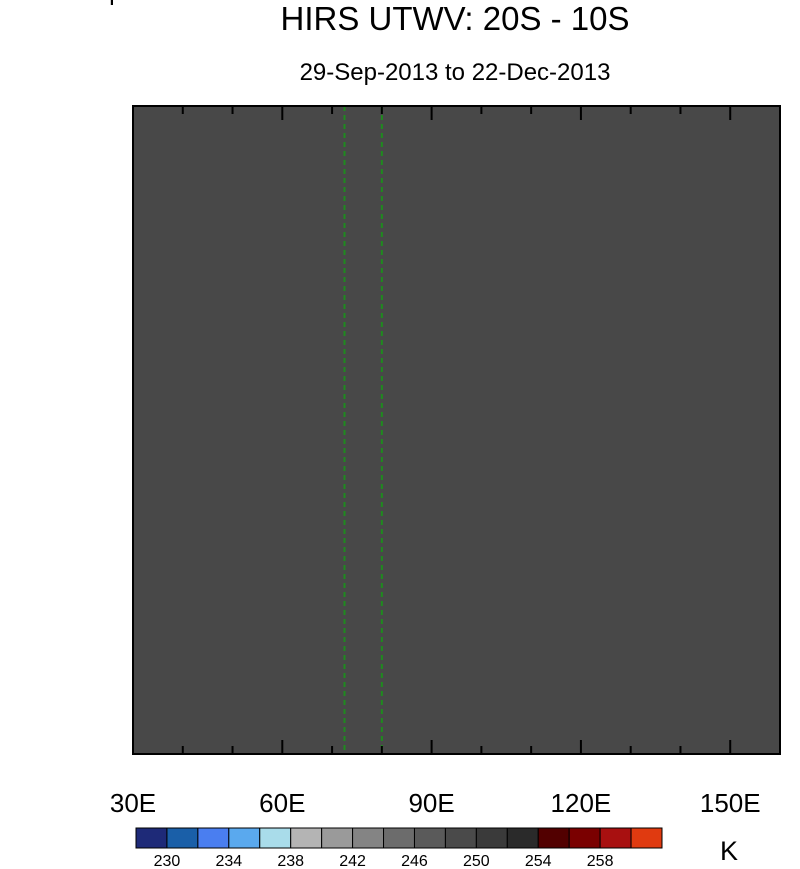  I want to click on colorbar: 230 234 238 242 246 250 254 258, so click(399, 848).